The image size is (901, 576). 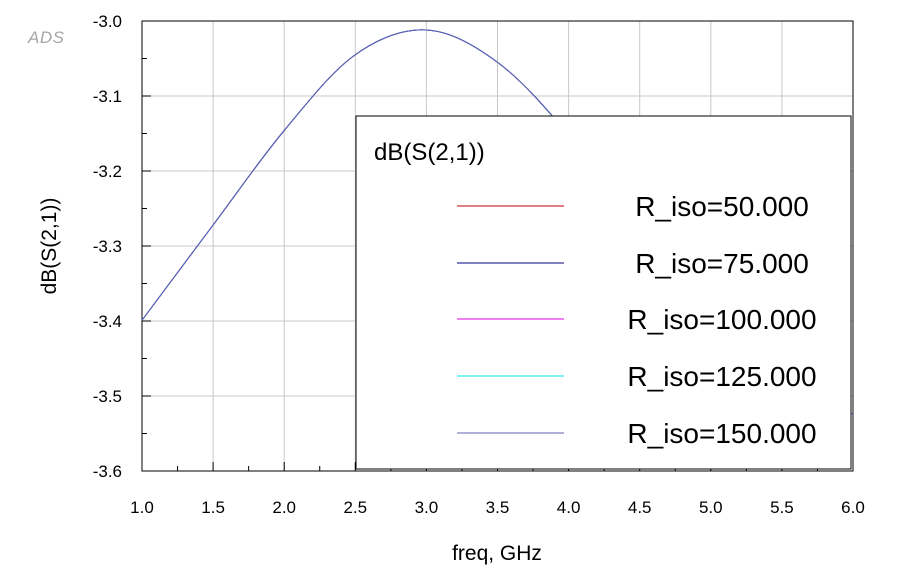 What do you see at coordinates (722, 263) in the screenshot?
I see `legend-entry-label: R_iso=75.000` at bounding box center [722, 263].